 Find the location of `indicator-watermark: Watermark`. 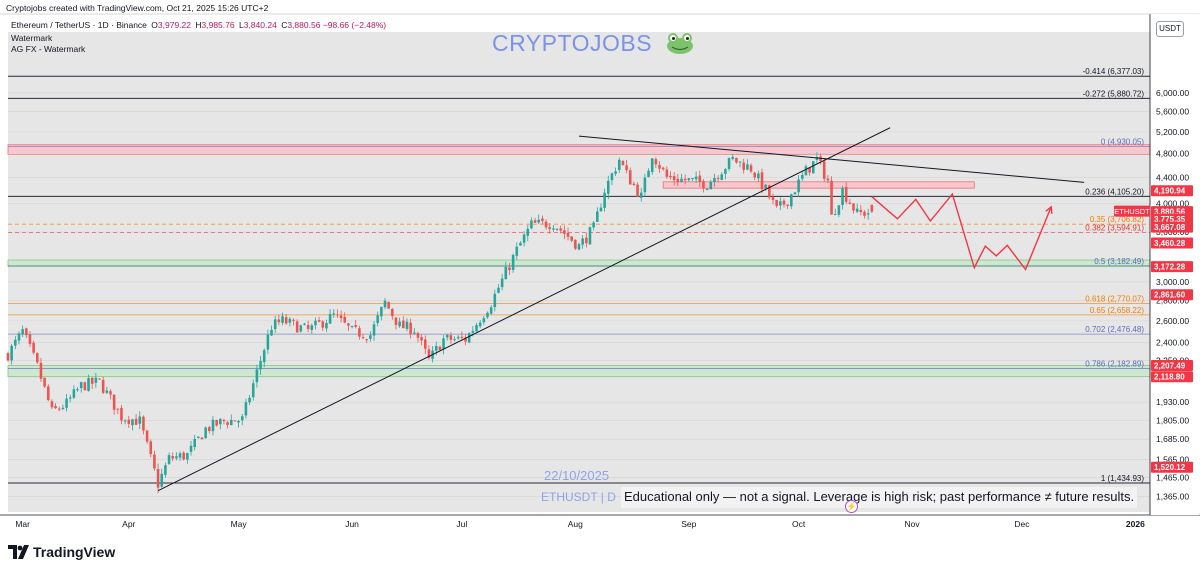

indicator-watermark: Watermark is located at coordinates (32, 38).